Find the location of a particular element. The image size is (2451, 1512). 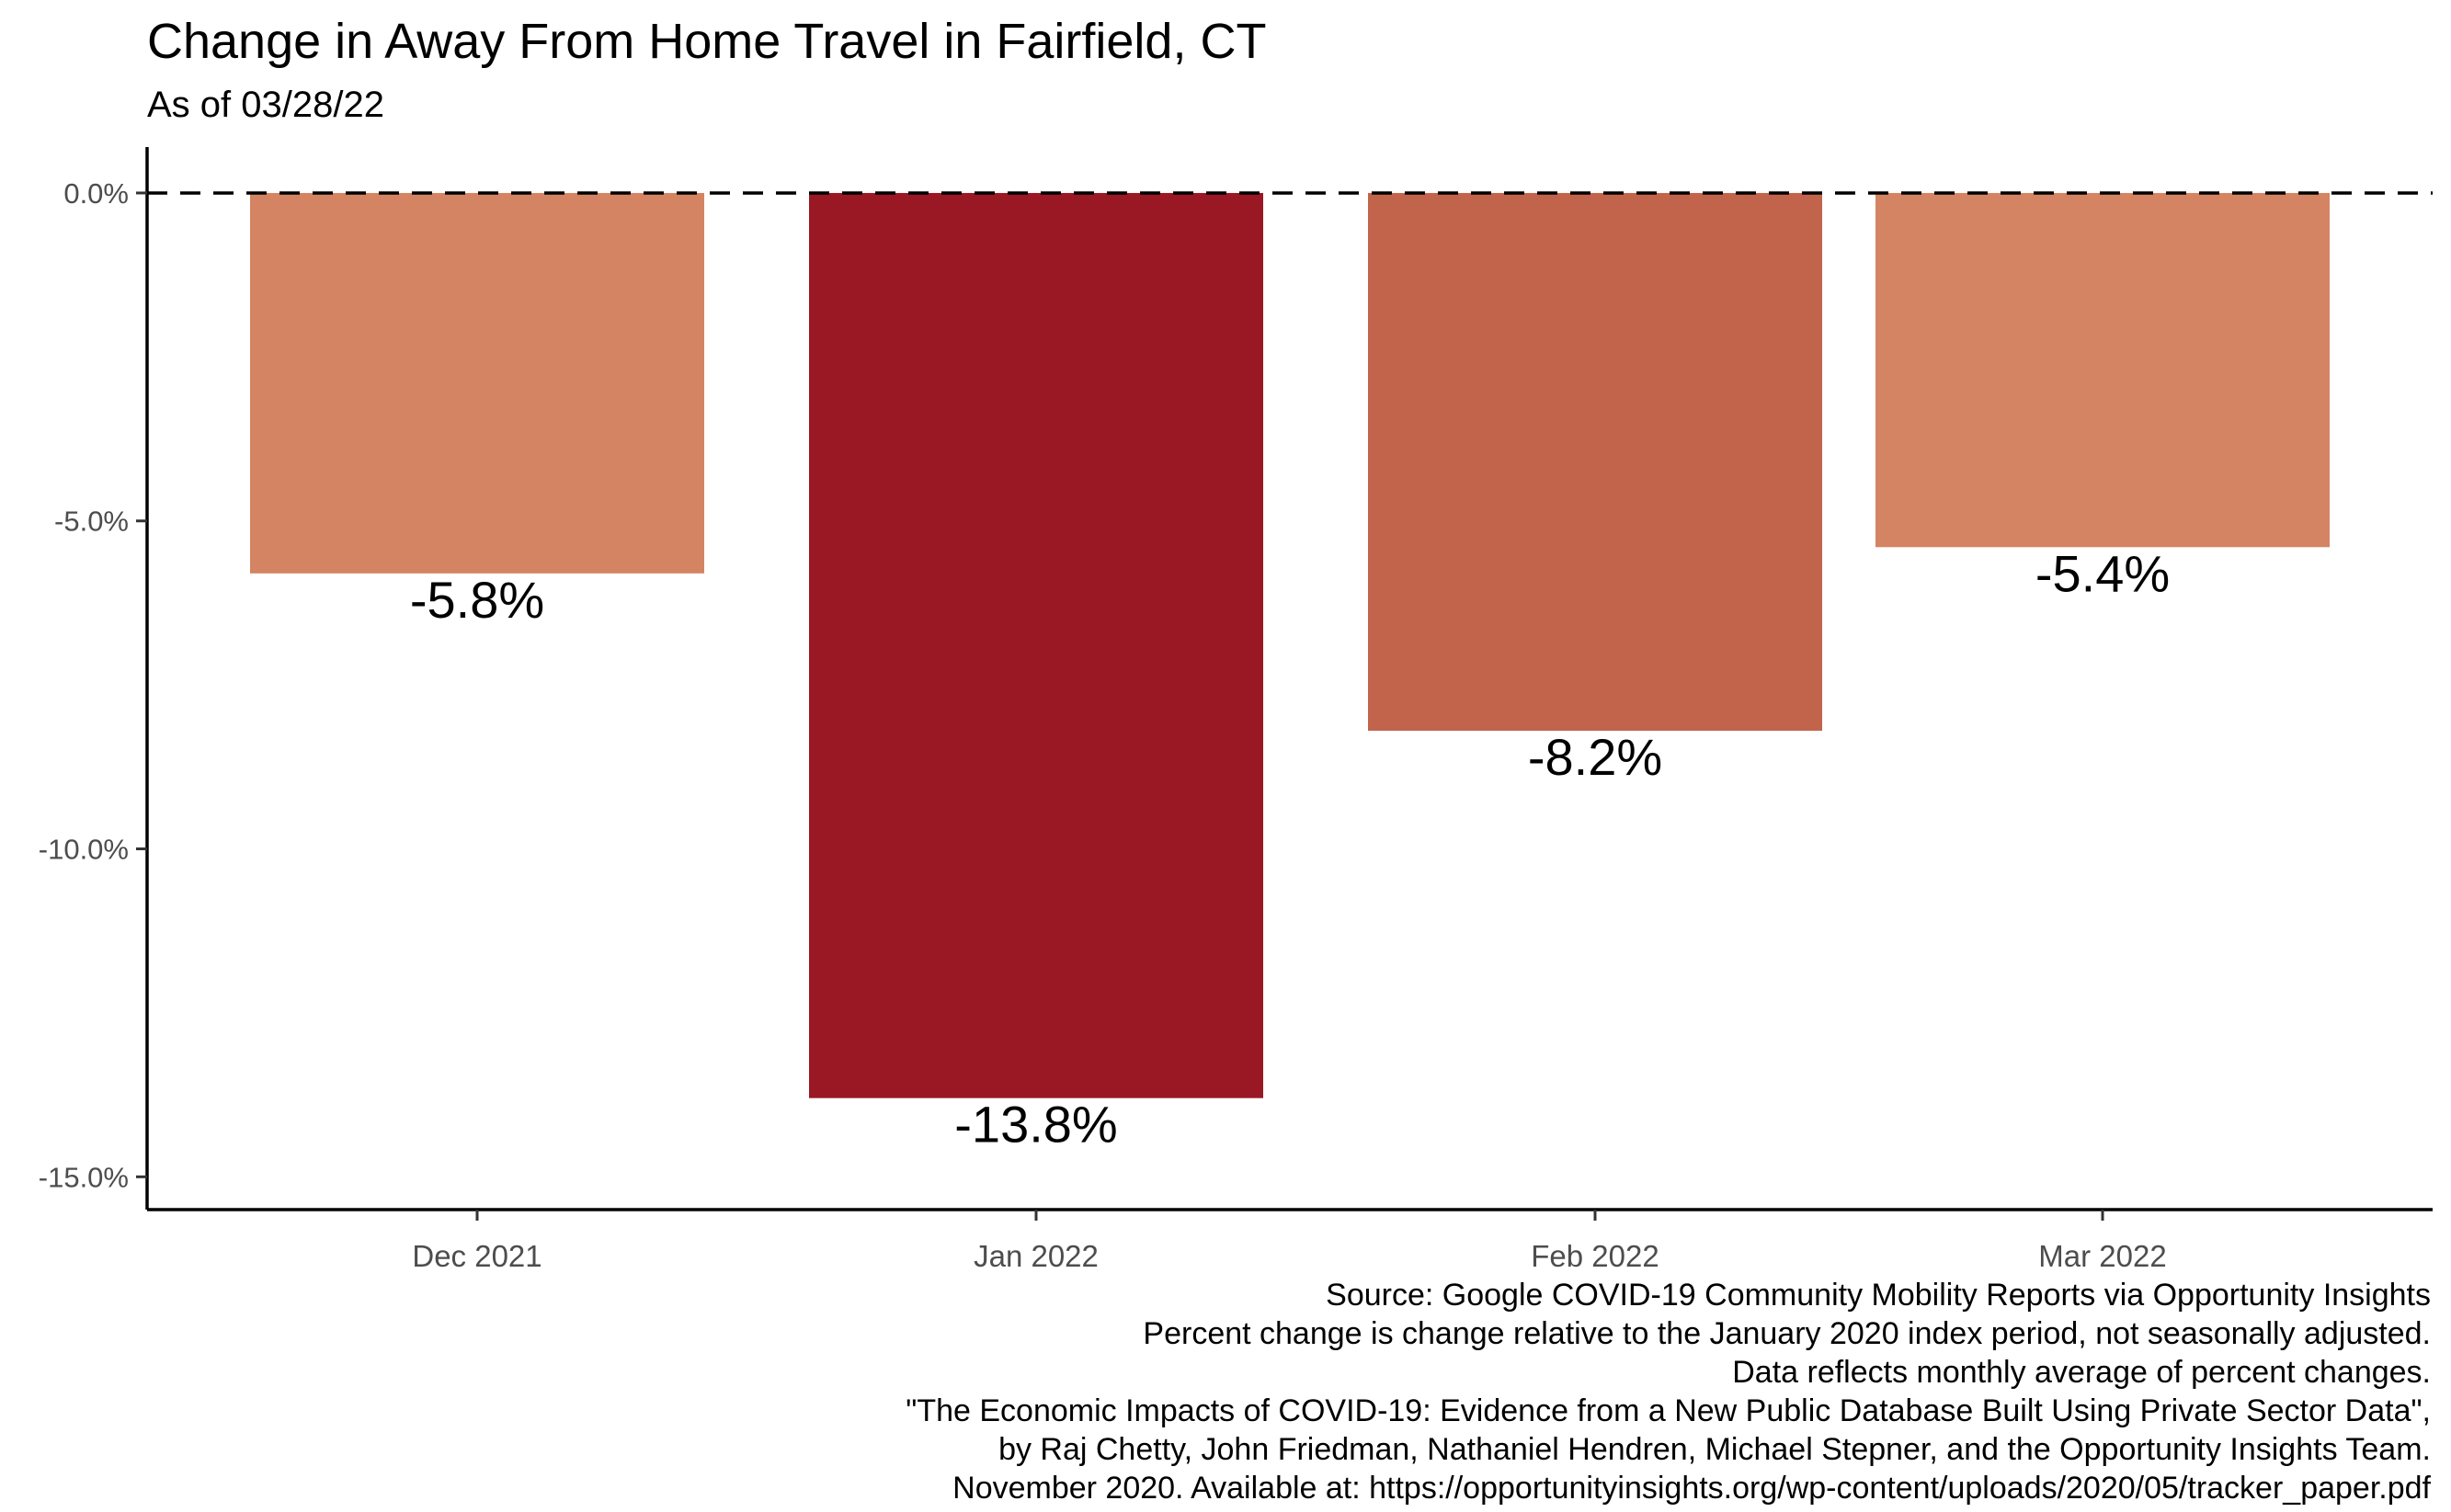

y-tick-label: -10.0% is located at coordinates (84, 850).